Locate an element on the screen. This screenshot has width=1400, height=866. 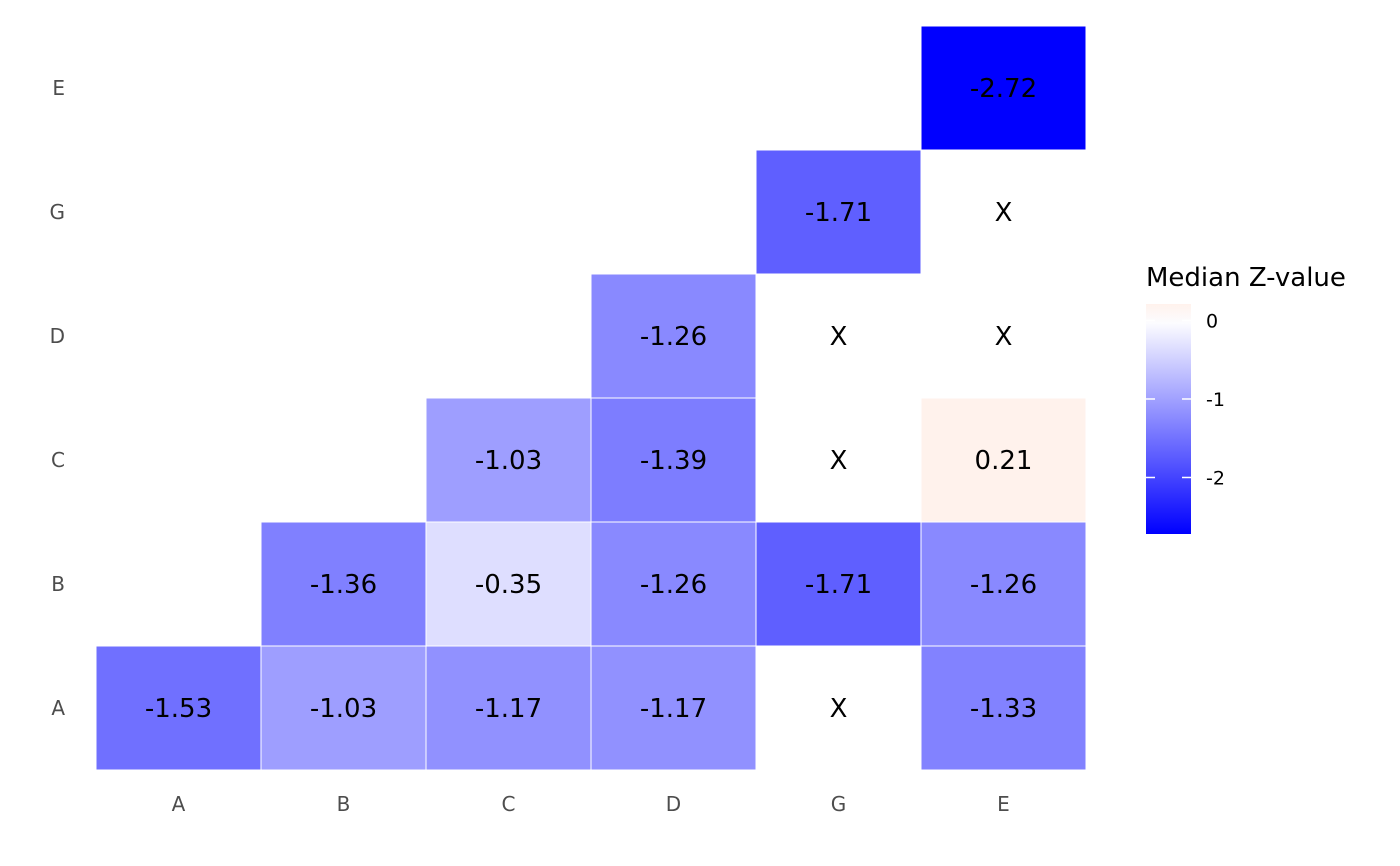
cell-e-d-label: X is located at coordinates (1004, 337).